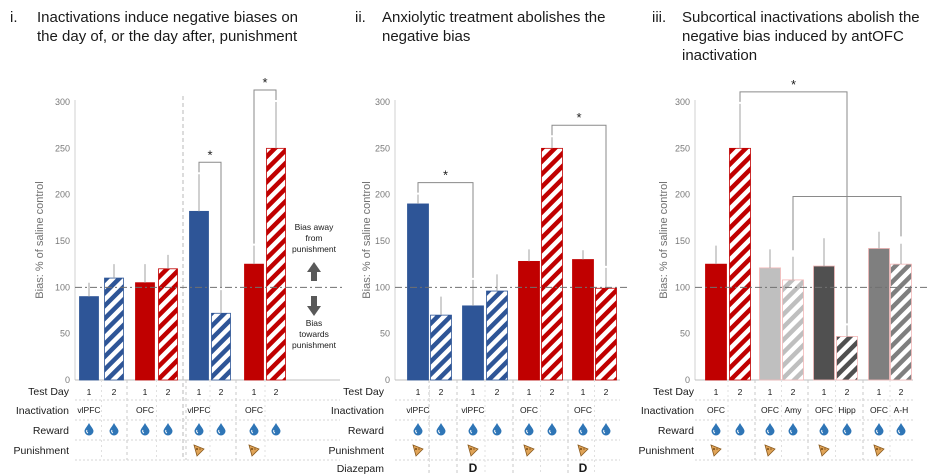 The image size is (928, 475). I want to click on table-row-label: Diazepam, so click(361, 469).